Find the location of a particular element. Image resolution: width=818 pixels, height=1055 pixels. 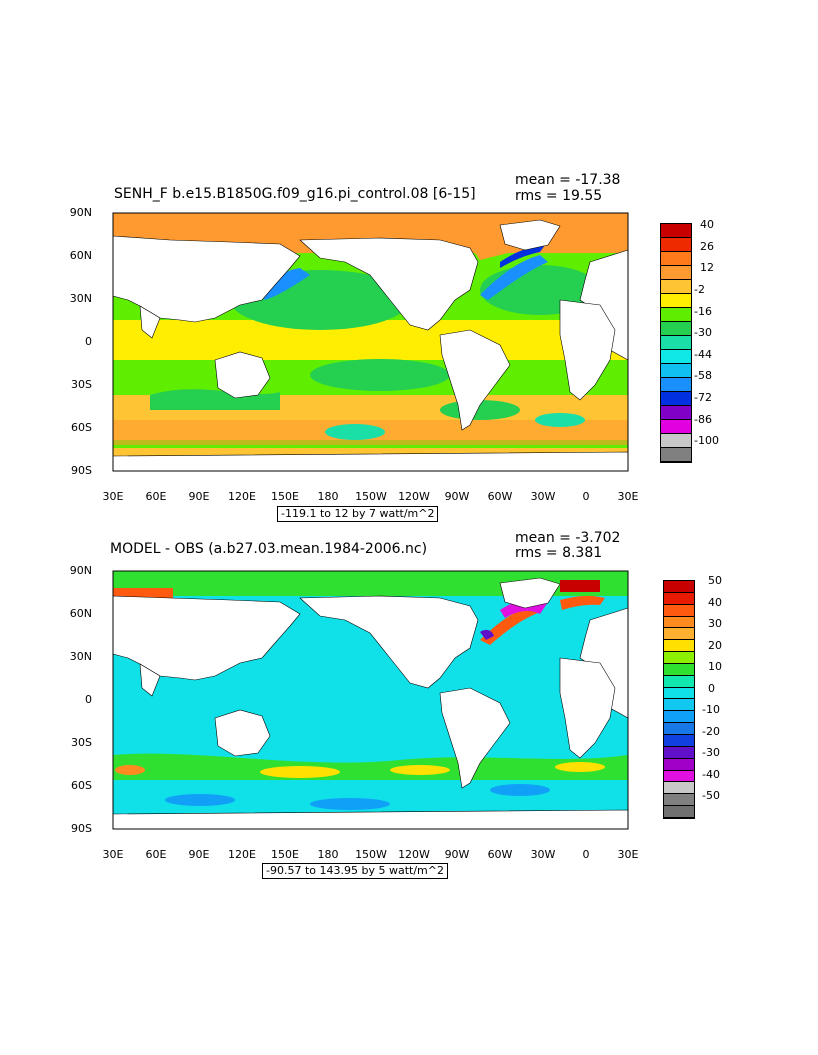

top-lon-label: 90W is located at coordinates (457, 496).